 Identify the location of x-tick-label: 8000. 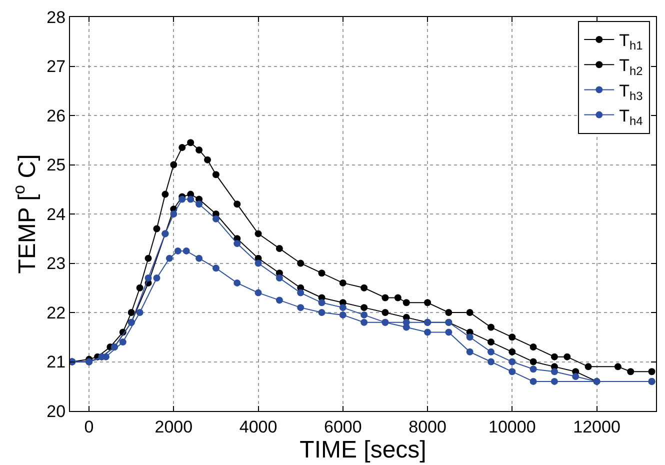
(427, 426).